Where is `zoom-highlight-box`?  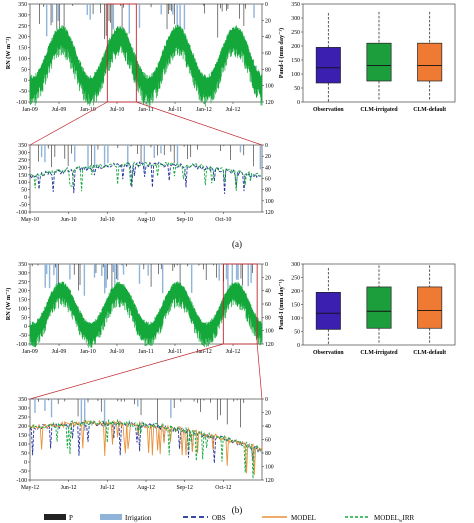 zoom-highlight-box is located at coordinates (121, 53).